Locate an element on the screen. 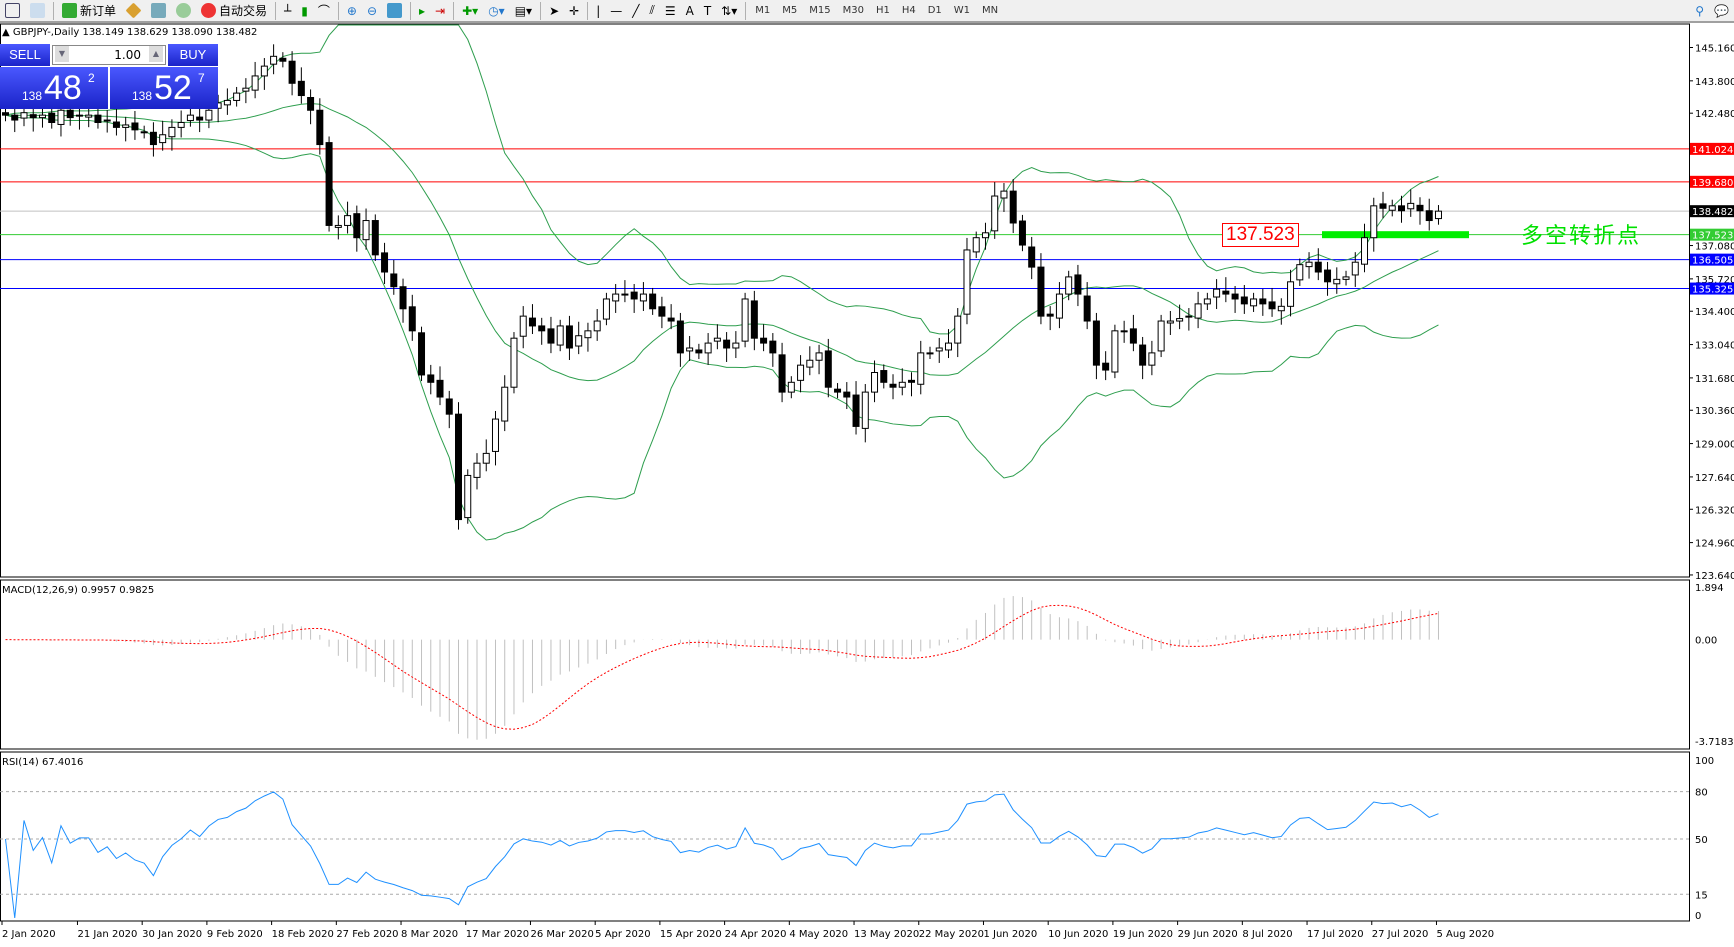 The height and width of the screenshot is (947, 1734). text-button: A is located at coordinates (690, 11).